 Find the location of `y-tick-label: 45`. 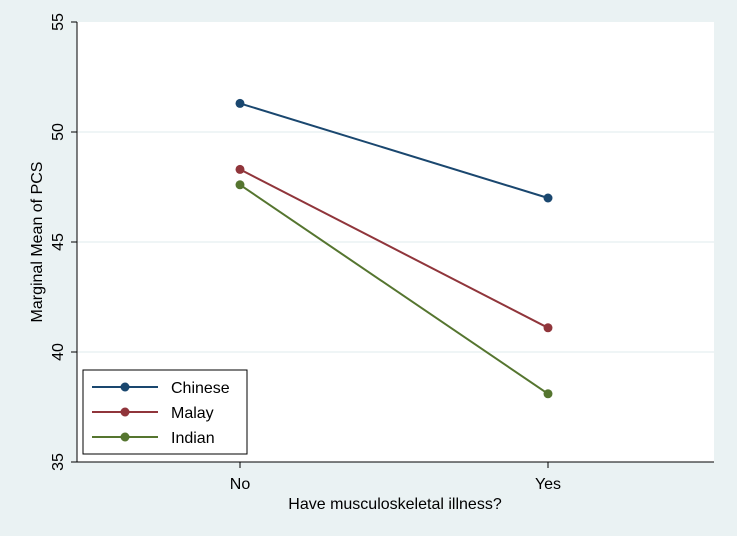

y-tick-label: 45 is located at coordinates (58, 242).